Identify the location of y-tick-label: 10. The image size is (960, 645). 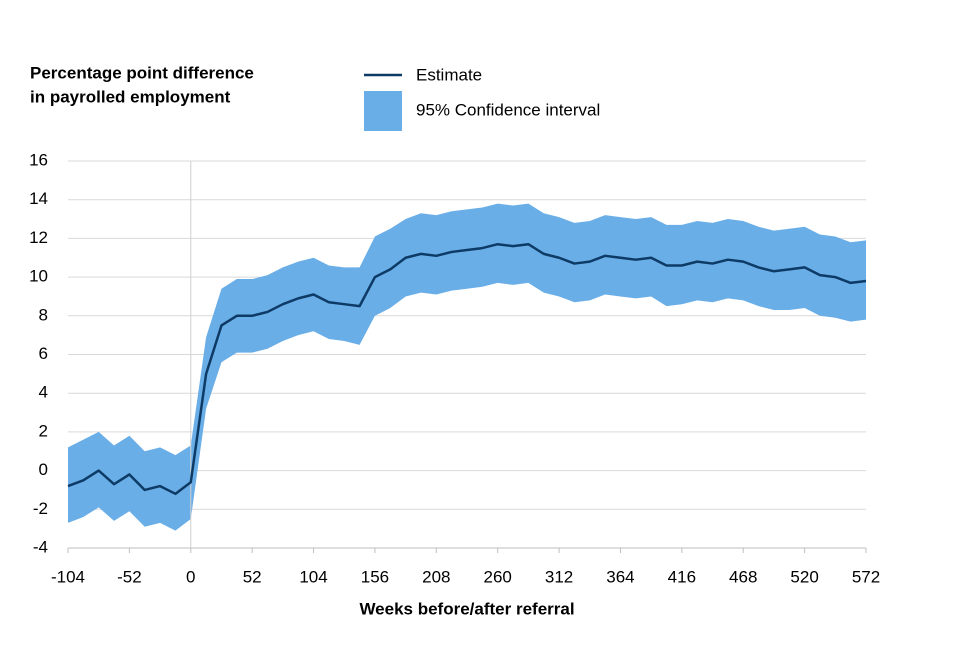
(38, 276).